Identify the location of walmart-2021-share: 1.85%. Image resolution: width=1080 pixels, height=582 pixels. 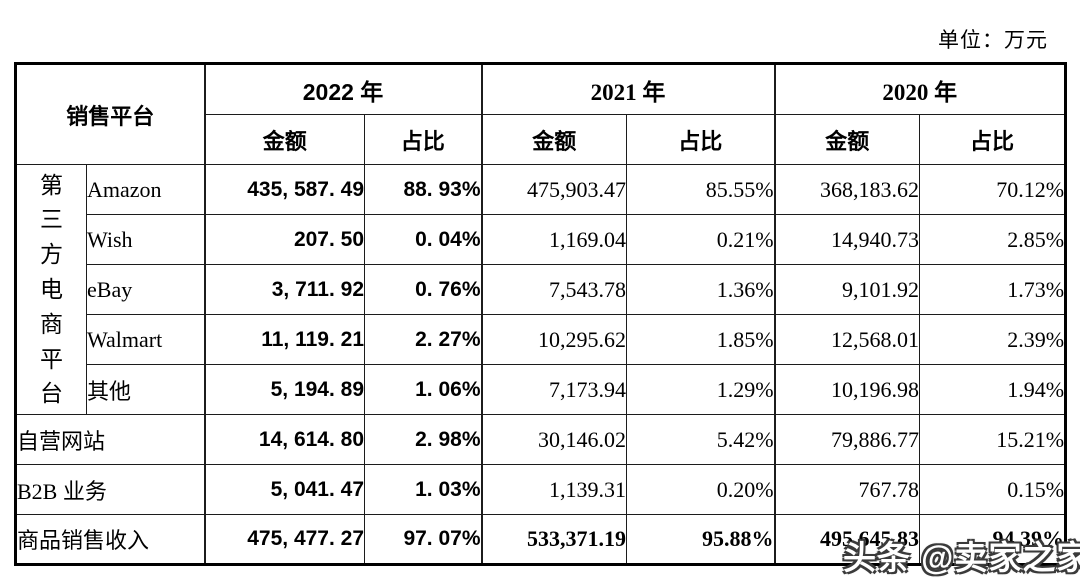
(701, 339).